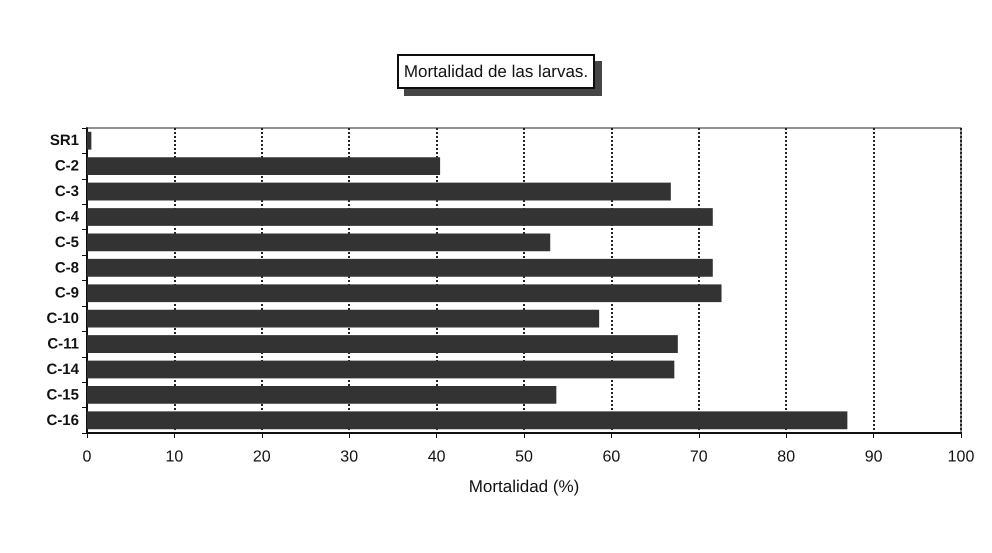 The width and height of the screenshot is (992, 553). I want to click on x-tick-label: 90, so click(873, 457).